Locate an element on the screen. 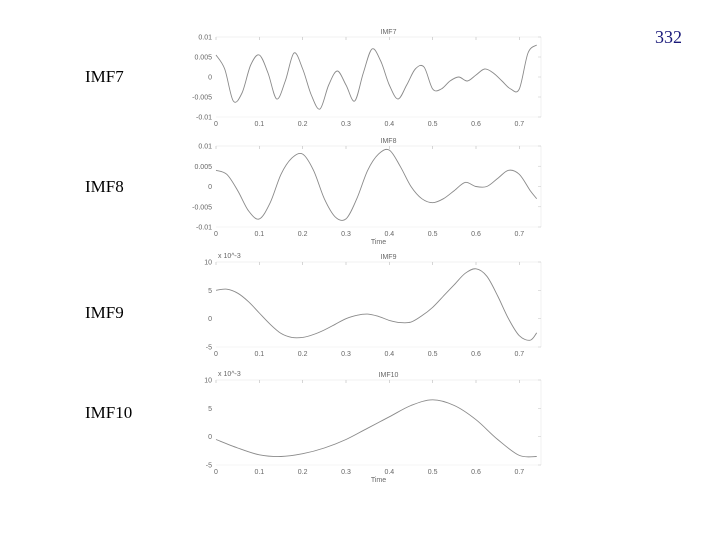  chart-title: IMF7 is located at coordinates (389, 32).